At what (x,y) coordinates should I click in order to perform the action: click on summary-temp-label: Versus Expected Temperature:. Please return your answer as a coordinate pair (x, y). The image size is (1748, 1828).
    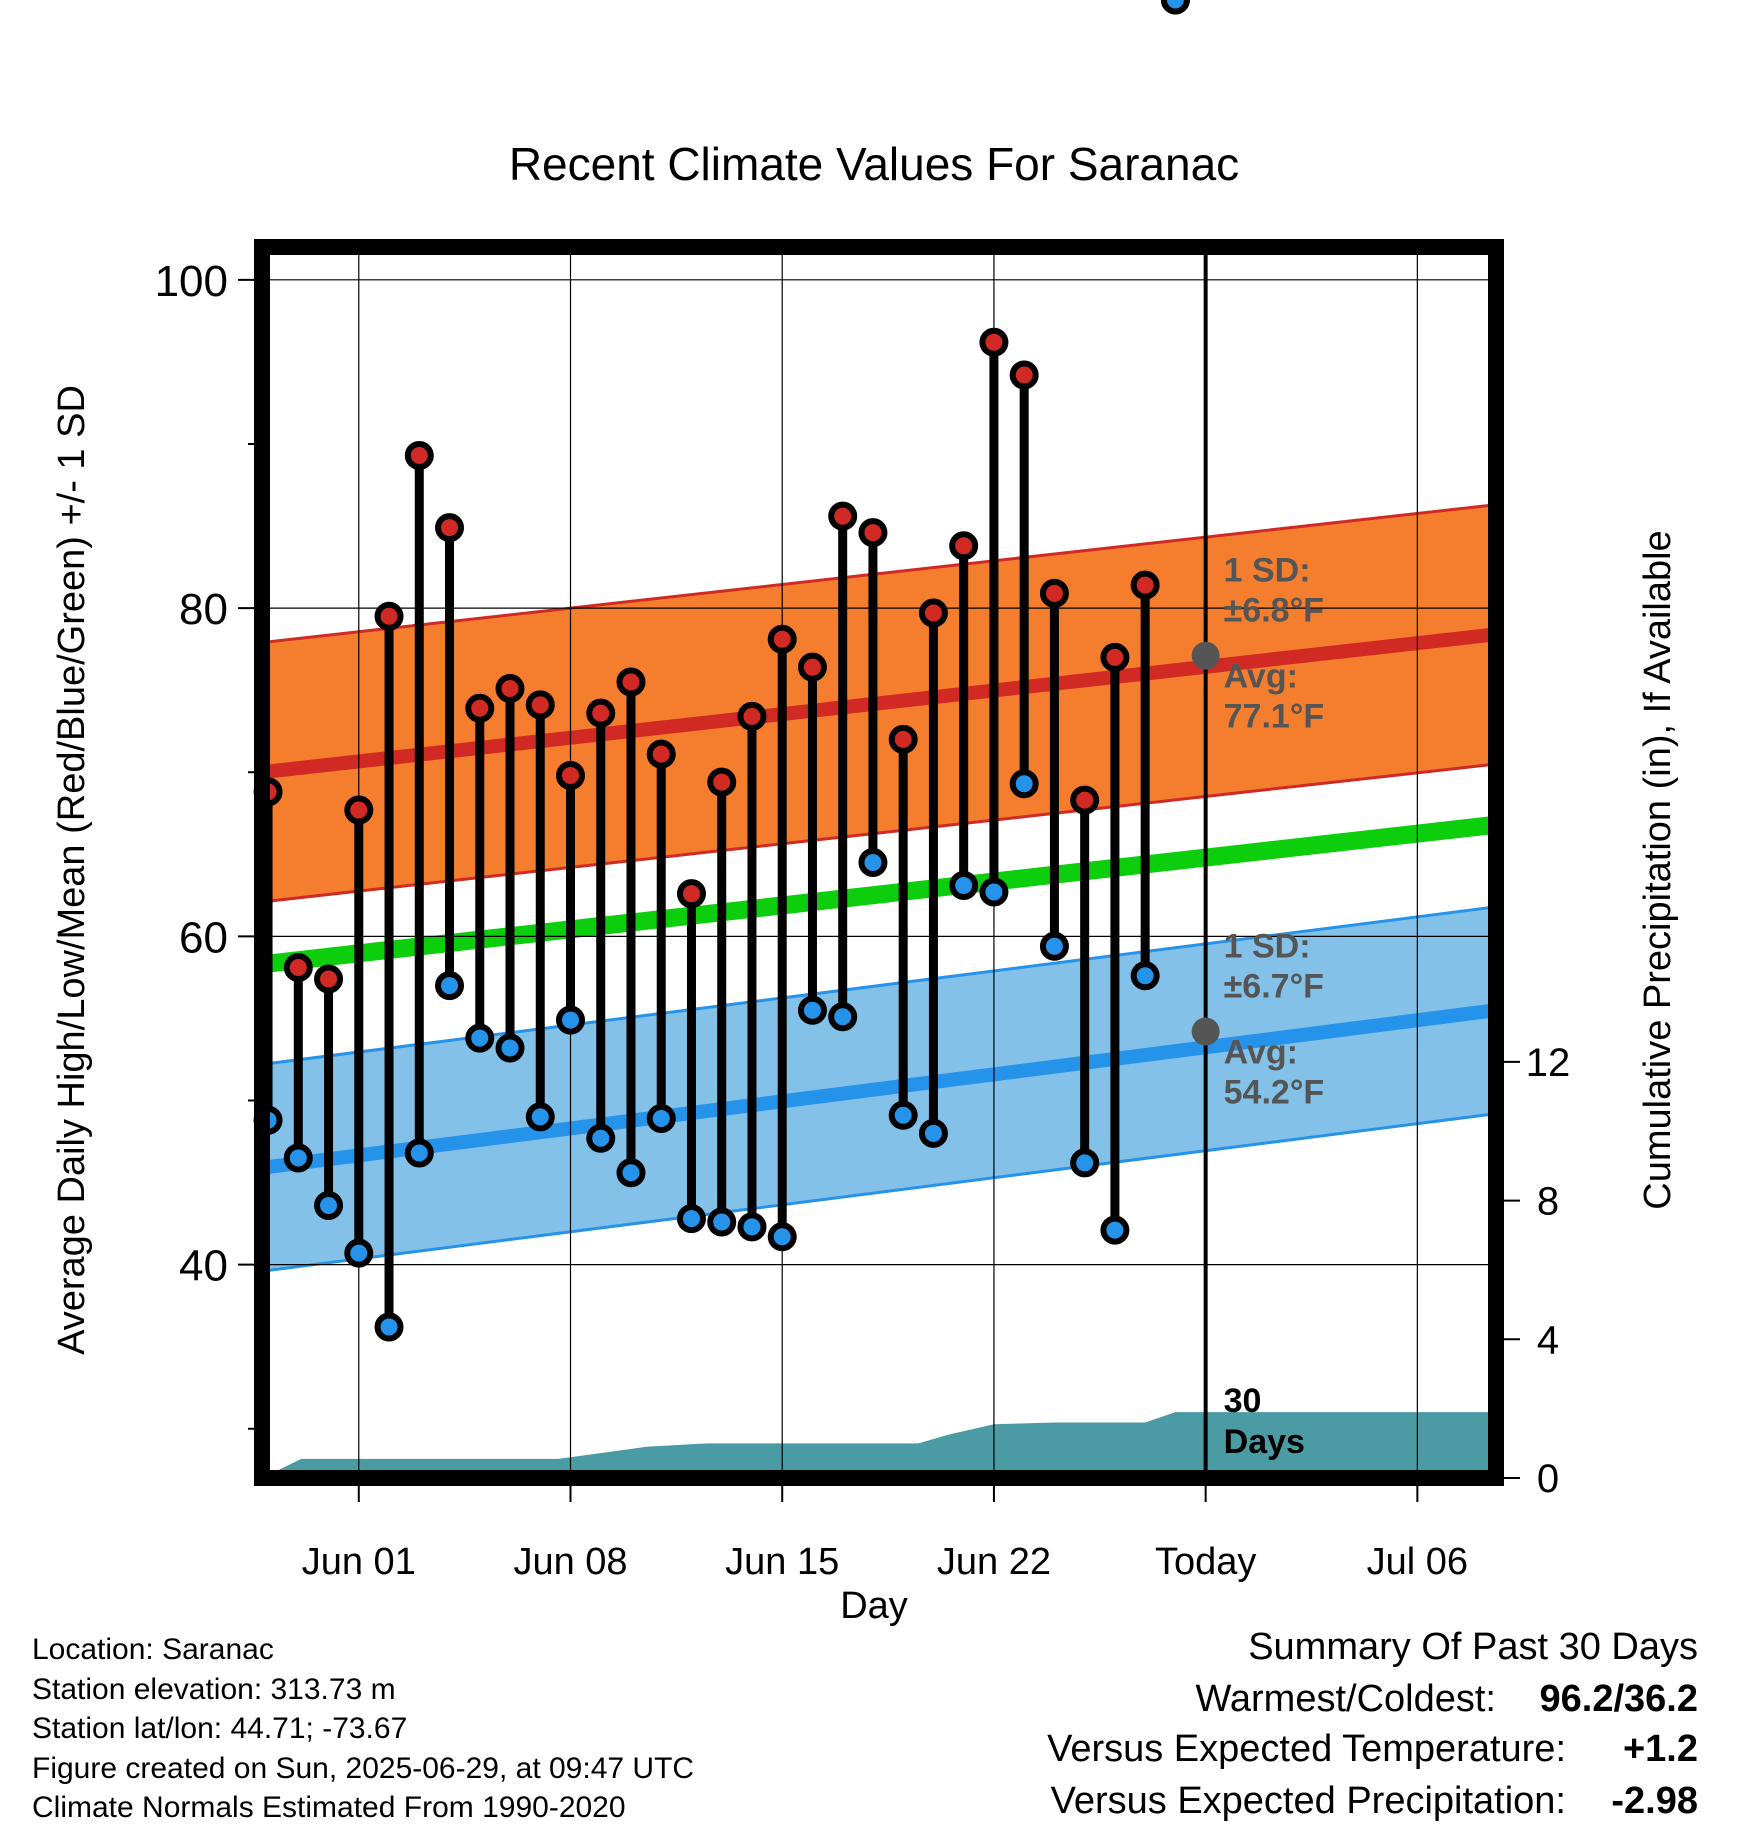
    Looking at the image, I should click on (1306, 1749).